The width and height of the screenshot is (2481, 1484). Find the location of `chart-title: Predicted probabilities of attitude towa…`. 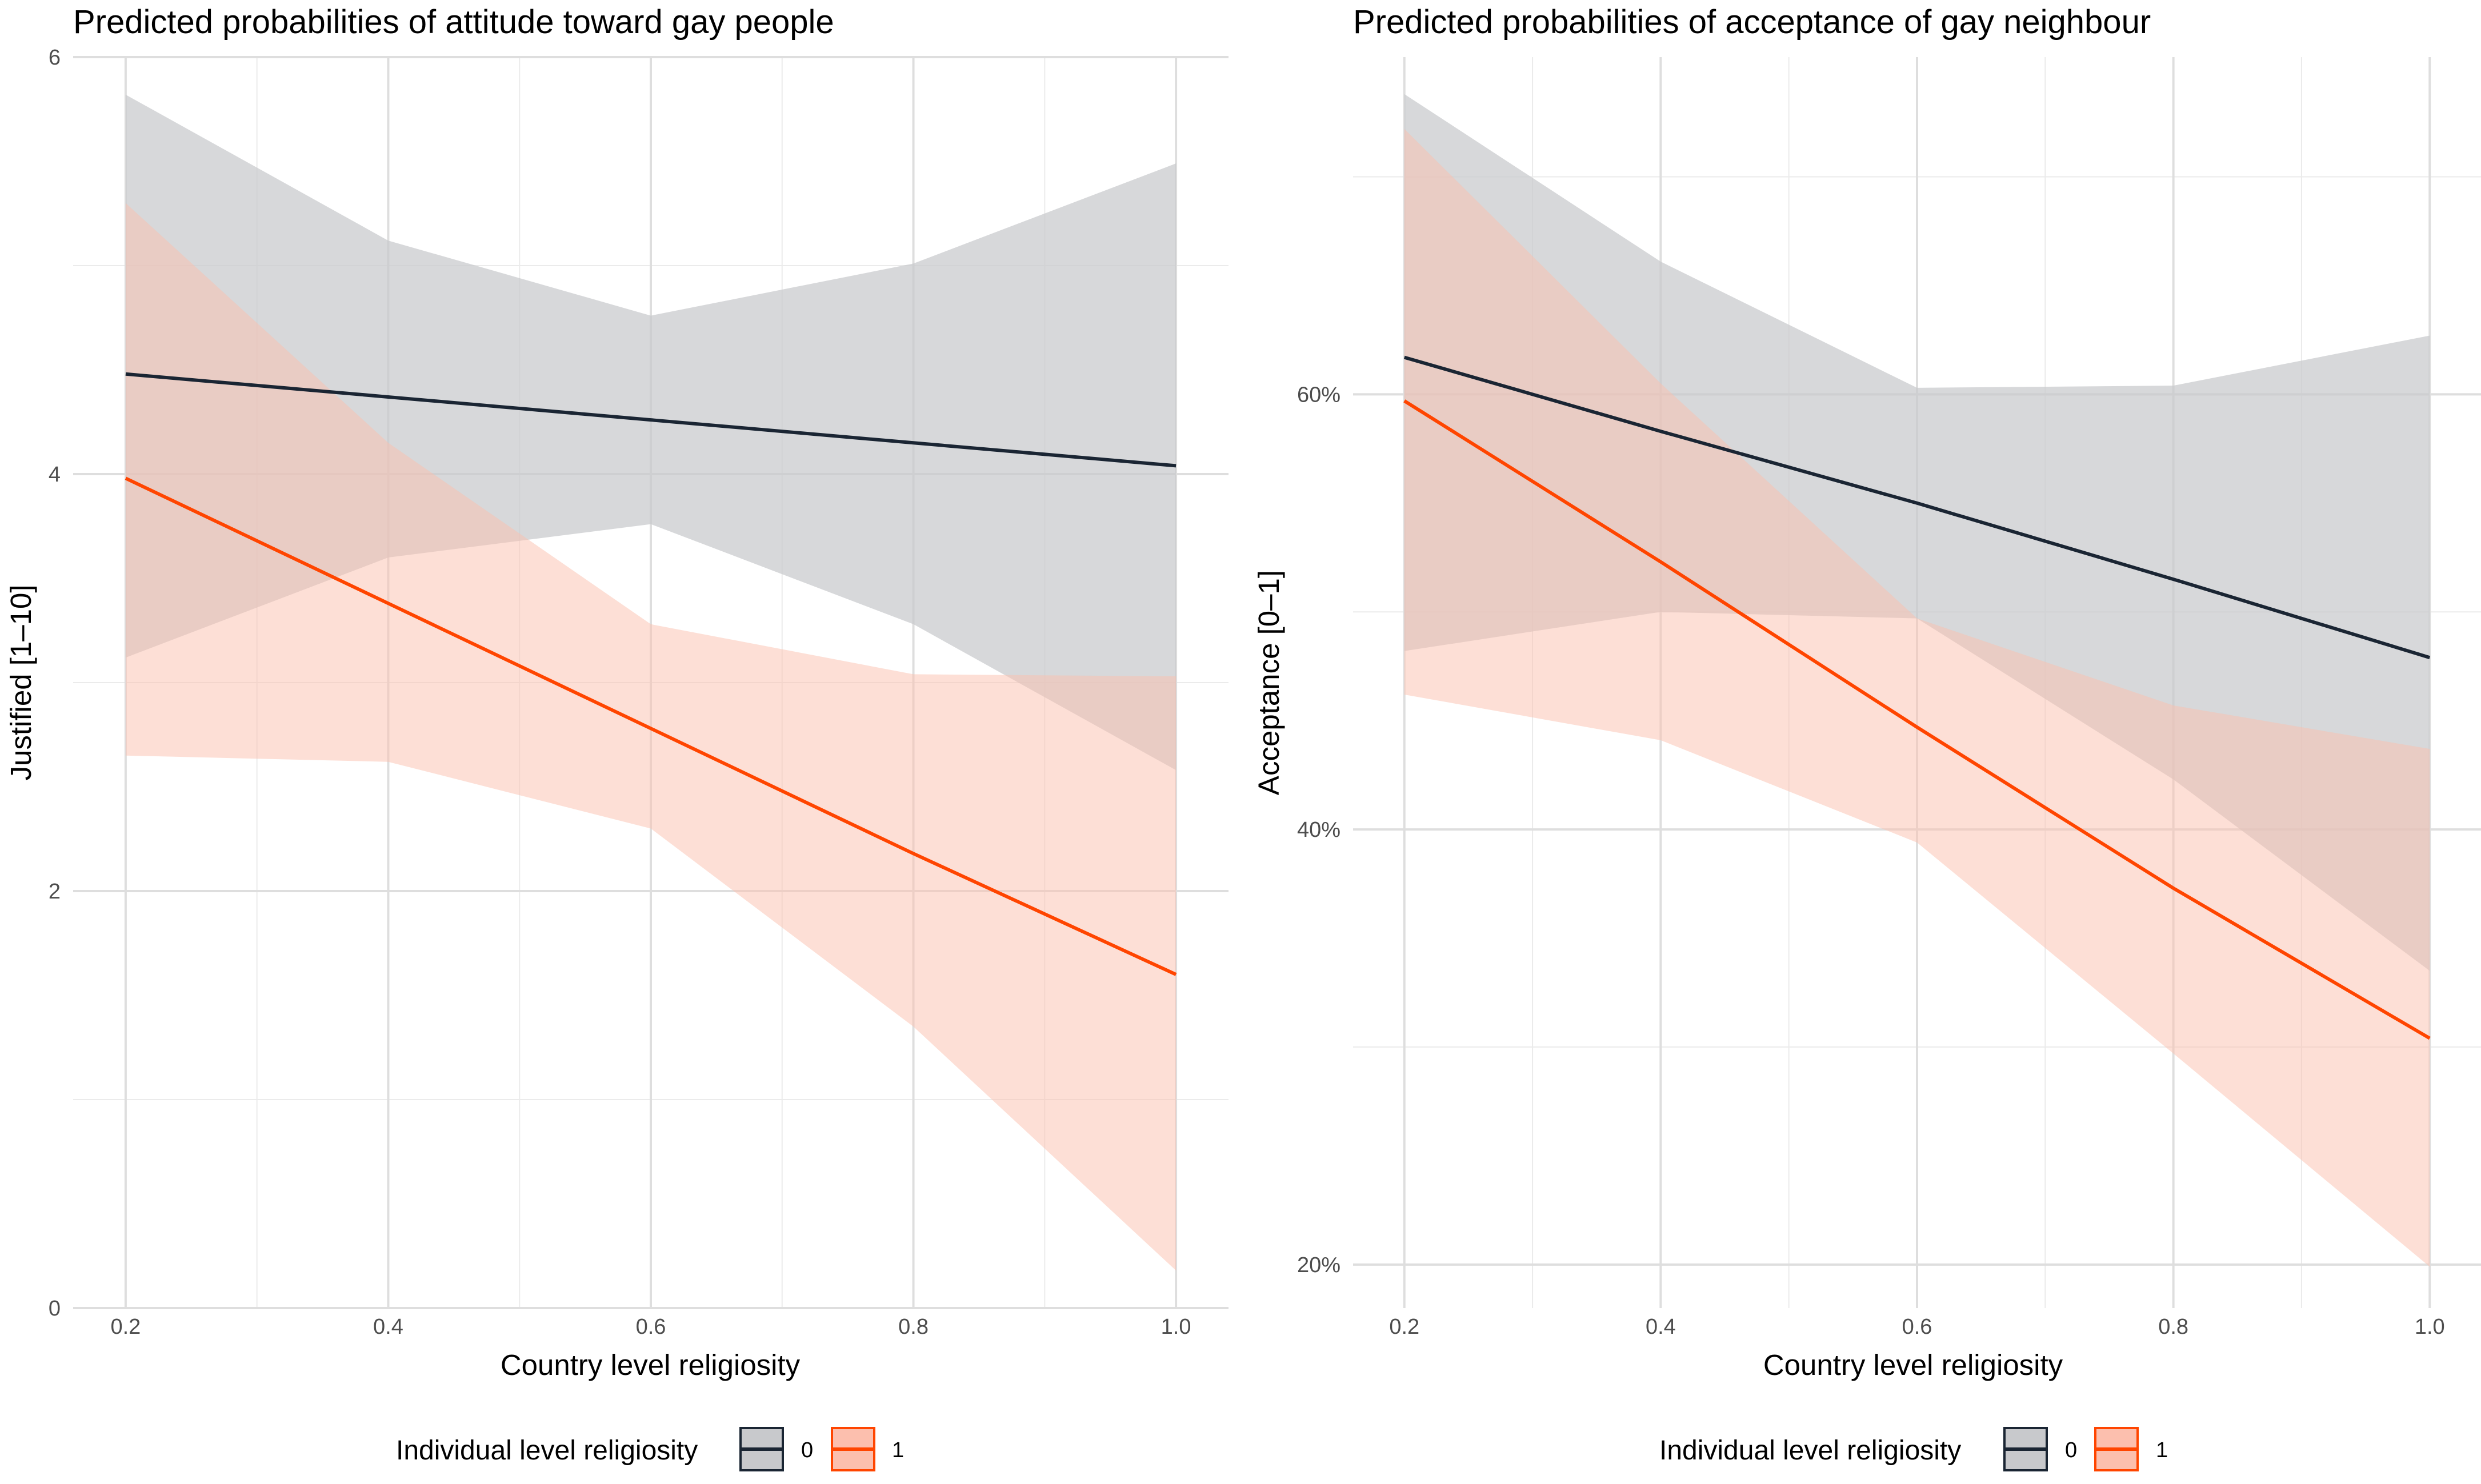

chart-title: Predicted probabilities of attitude towa… is located at coordinates (453, 22).